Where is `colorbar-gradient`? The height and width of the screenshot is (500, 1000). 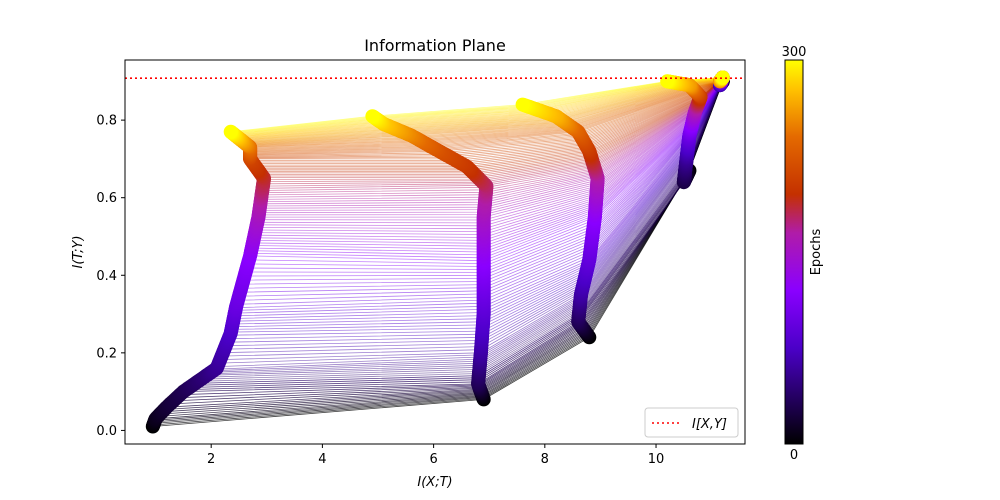
colorbar-gradient is located at coordinates (794, 252).